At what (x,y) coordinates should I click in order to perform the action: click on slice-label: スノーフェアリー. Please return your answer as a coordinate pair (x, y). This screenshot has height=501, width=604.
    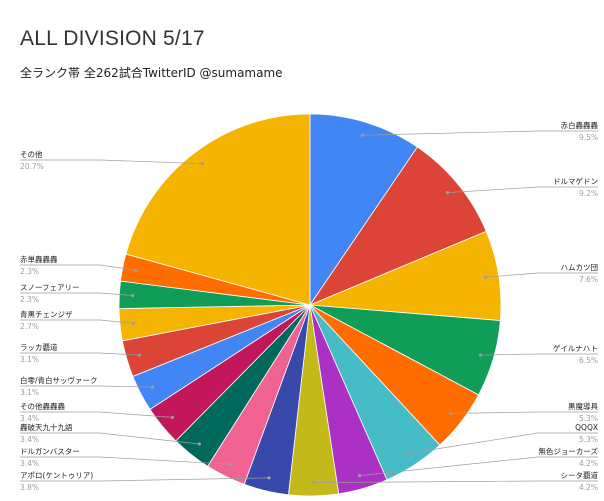
    Looking at the image, I should click on (50, 287).